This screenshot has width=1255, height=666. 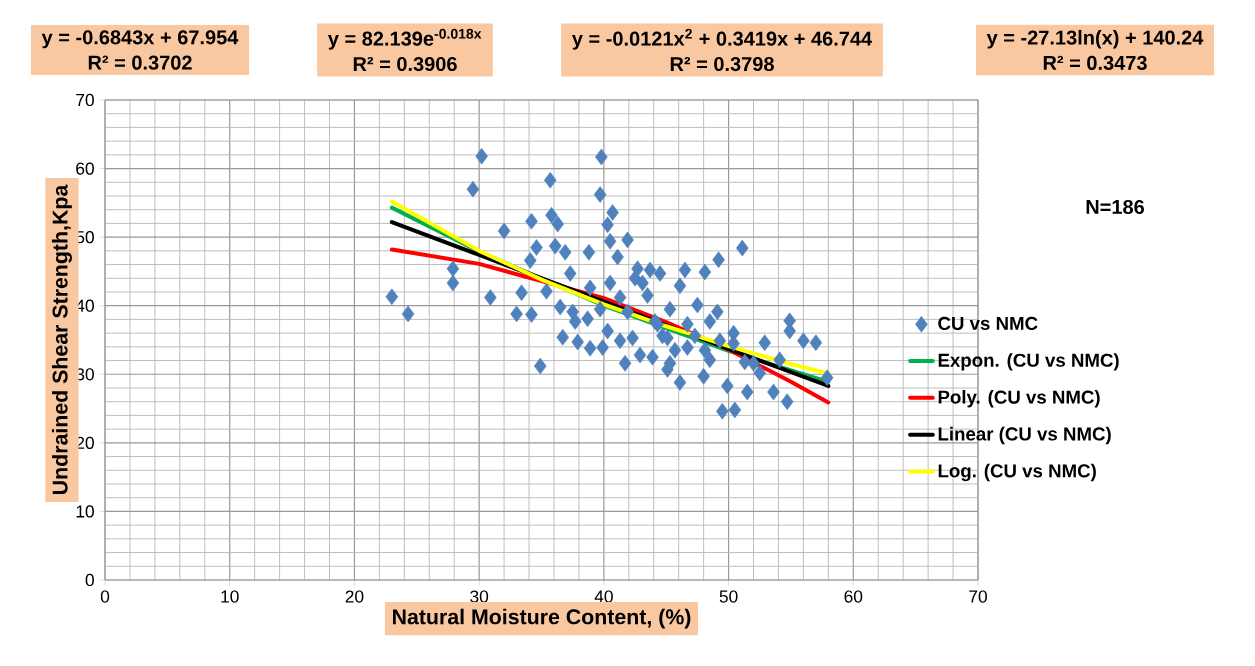 What do you see at coordinates (85, 168) in the screenshot?
I see `y-tick-label: 60` at bounding box center [85, 168].